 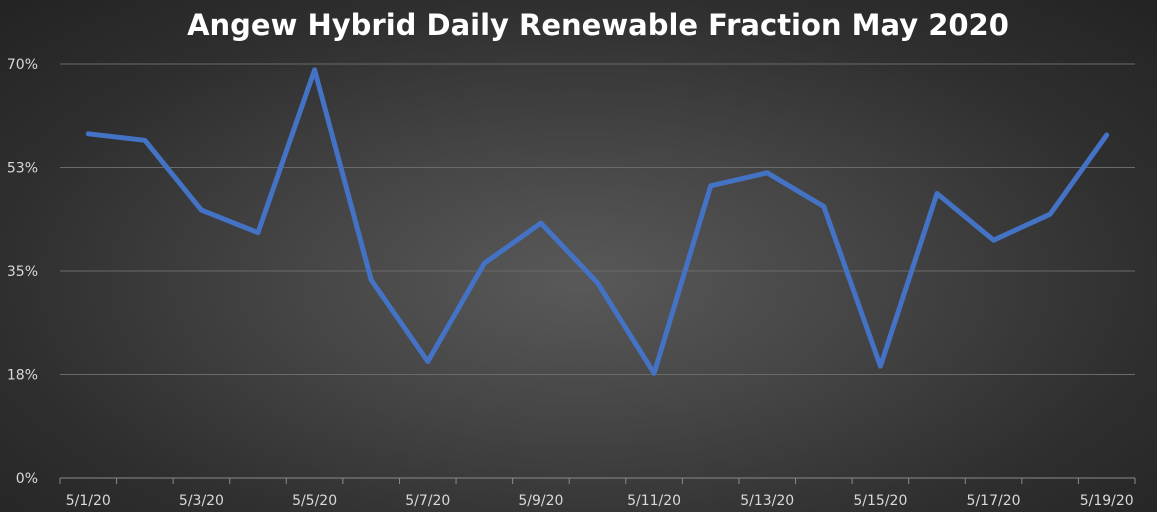 What do you see at coordinates (767, 501) in the screenshot?
I see `x-tick-label: 5/13/20` at bounding box center [767, 501].